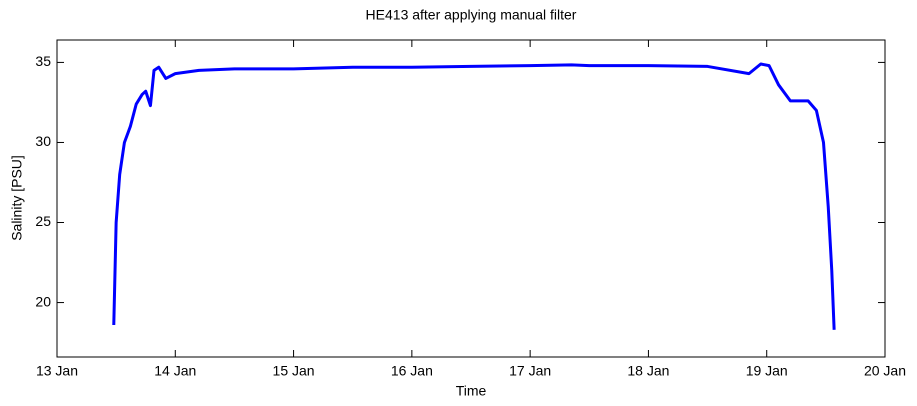  What do you see at coordinates (471, 391) in the screenshot?
I see `x-axis-label: Time` at bounding box center [471, 391].